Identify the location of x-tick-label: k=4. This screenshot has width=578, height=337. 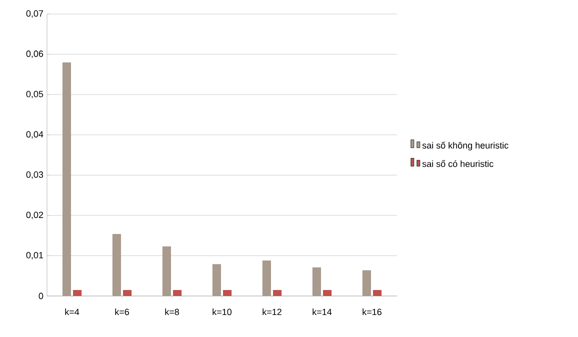
(72, 312).